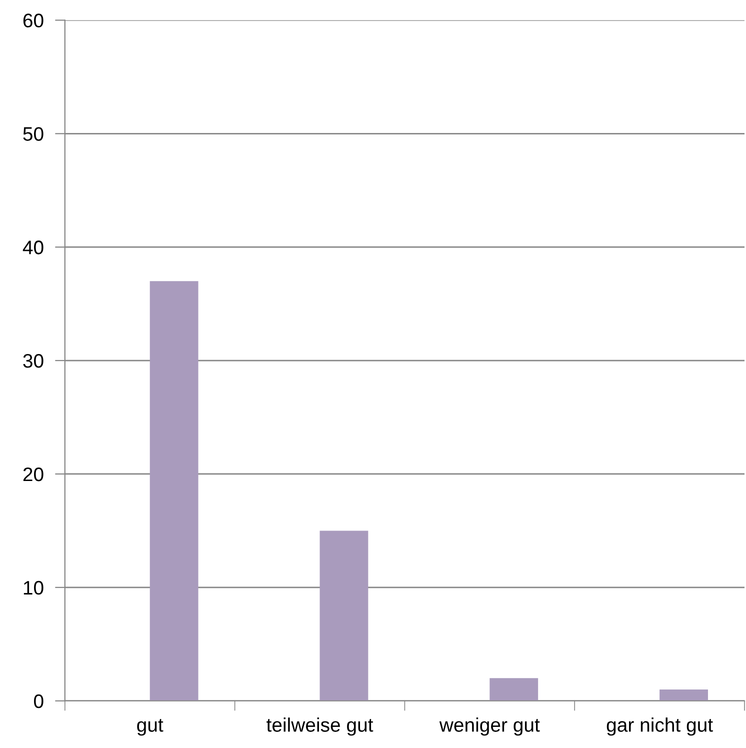  I want to click on x-tick-label: gar nicht gut, so click(659, 727).